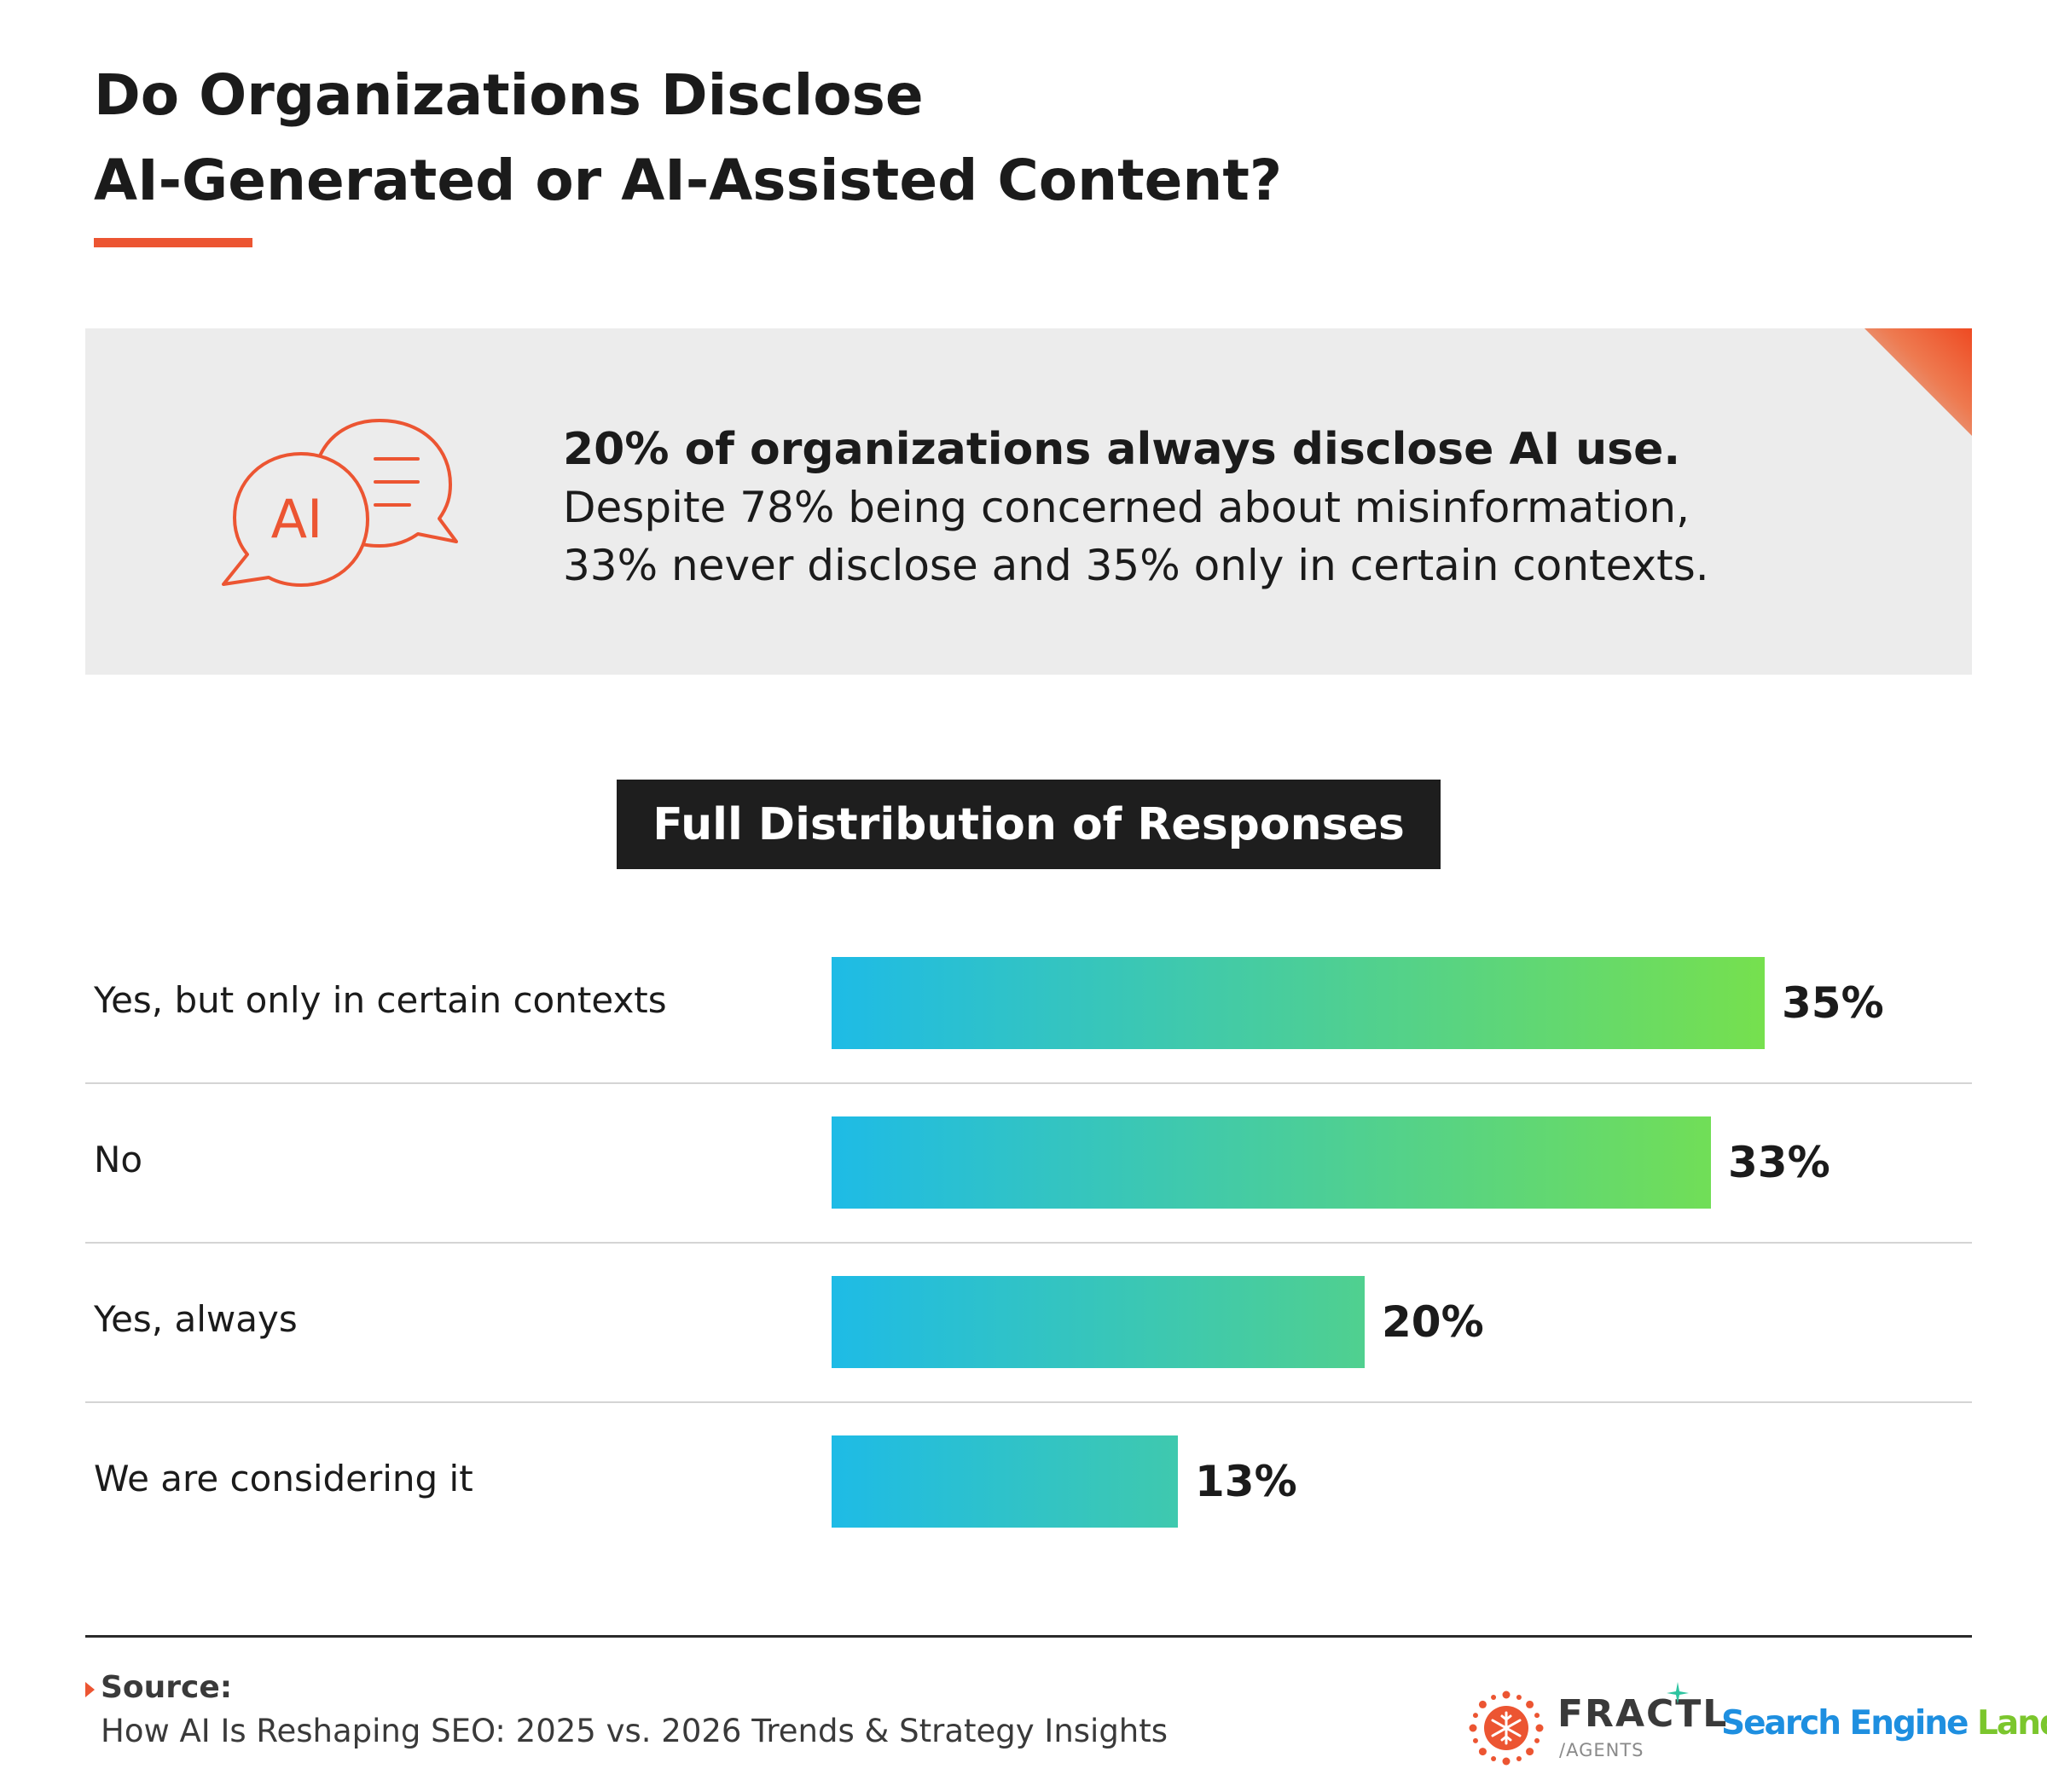 The image size is (2047, 1792). What do you see at coordinates (167, 1688) in the screenshot?
I see `source-title: Source:` at bounding box center [167, 1688].